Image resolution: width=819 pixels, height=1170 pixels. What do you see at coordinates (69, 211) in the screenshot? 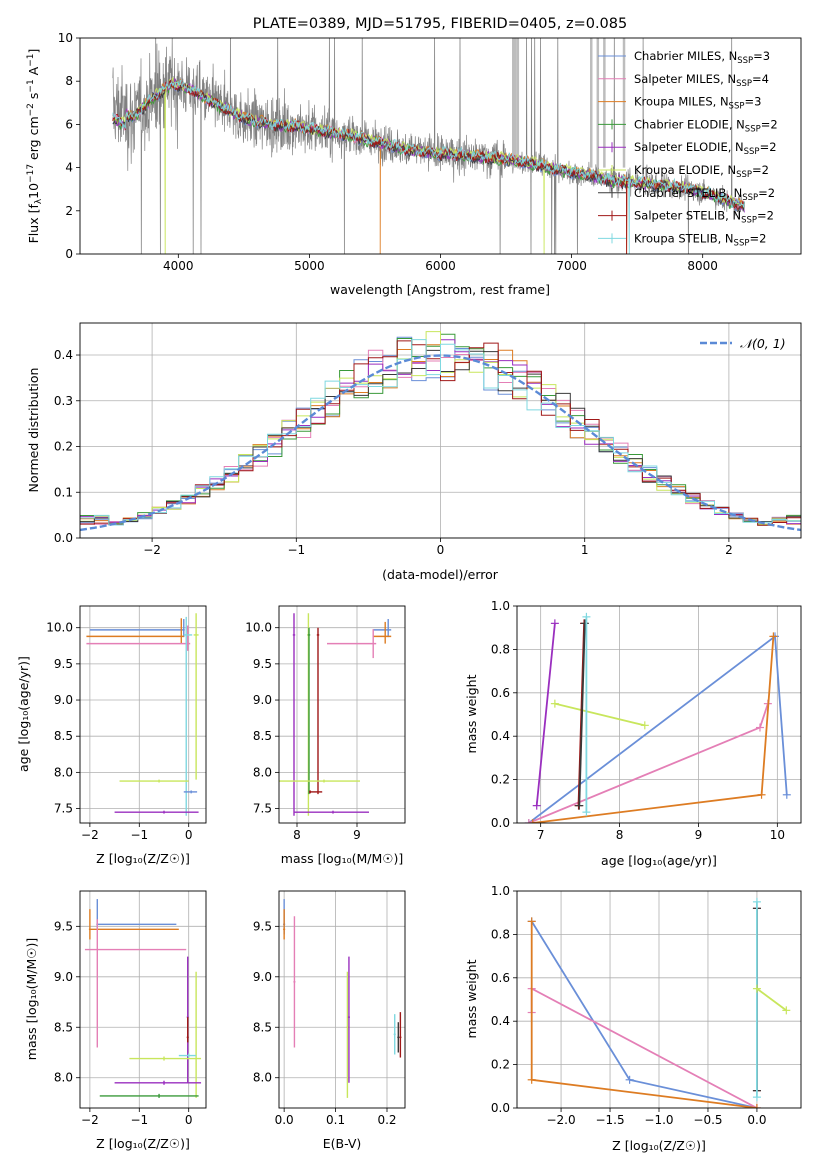
I see `y-tick-label: 2` at bounding box center [69, 211].